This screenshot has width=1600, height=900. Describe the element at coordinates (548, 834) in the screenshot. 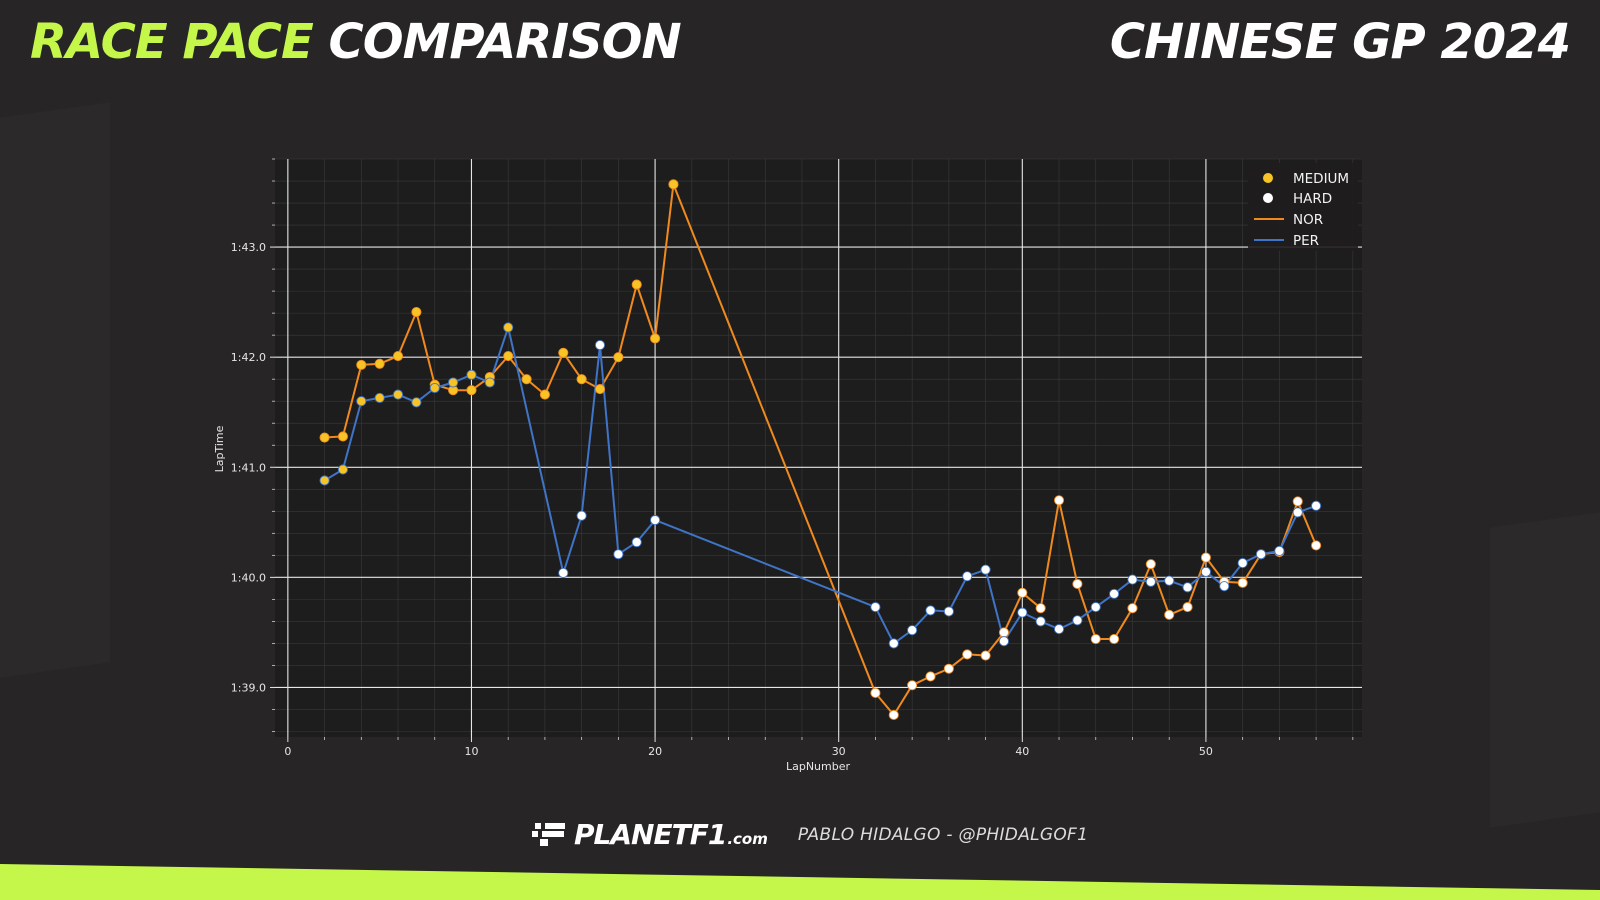

I see `planetf1-flag-icon` at that location.